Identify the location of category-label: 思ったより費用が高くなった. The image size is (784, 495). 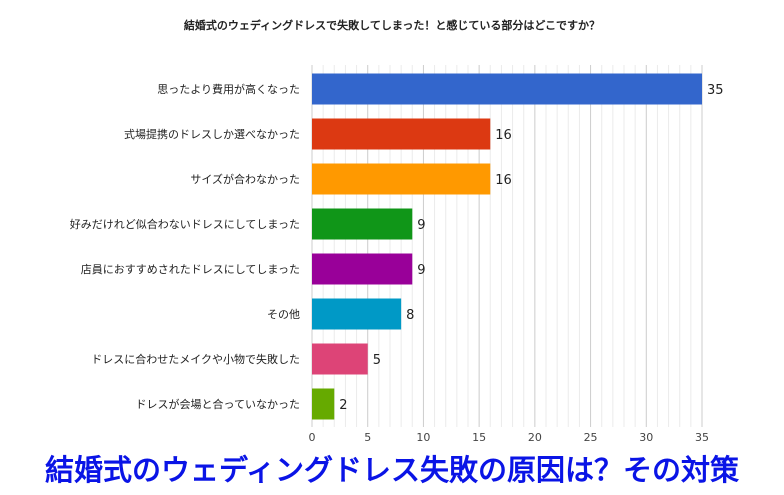
(228, 89).